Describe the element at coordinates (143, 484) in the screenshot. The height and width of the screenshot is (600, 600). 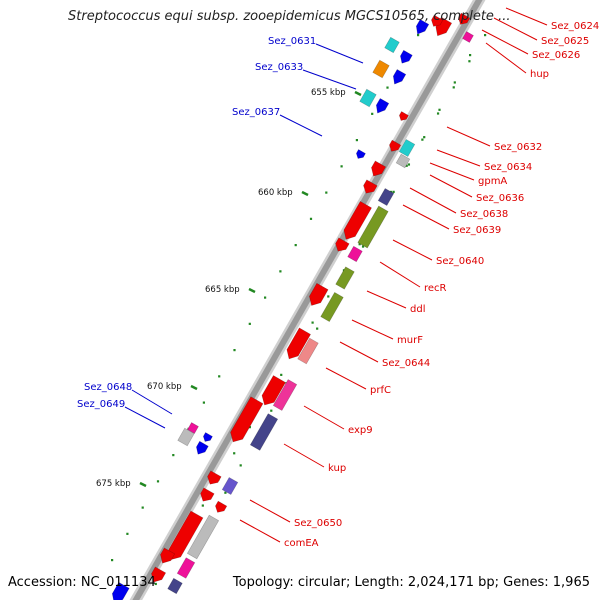
I see `kbp-tick-mark` at that location.